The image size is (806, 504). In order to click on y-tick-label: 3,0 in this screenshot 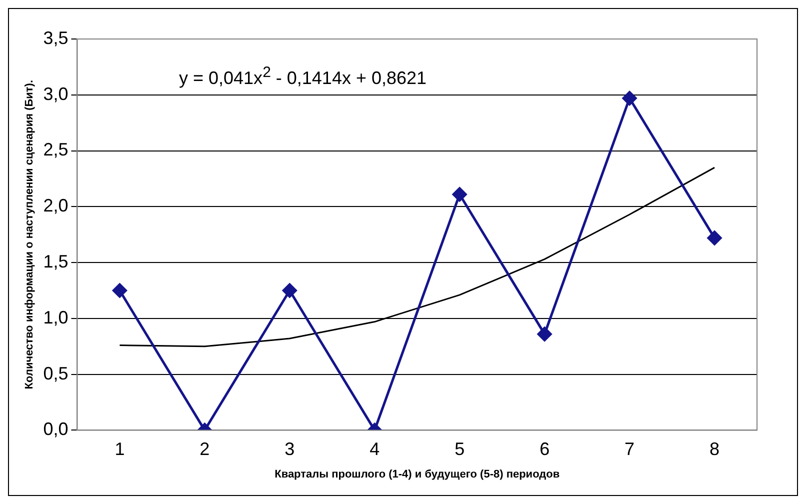, I will do `click(55, 94)`.